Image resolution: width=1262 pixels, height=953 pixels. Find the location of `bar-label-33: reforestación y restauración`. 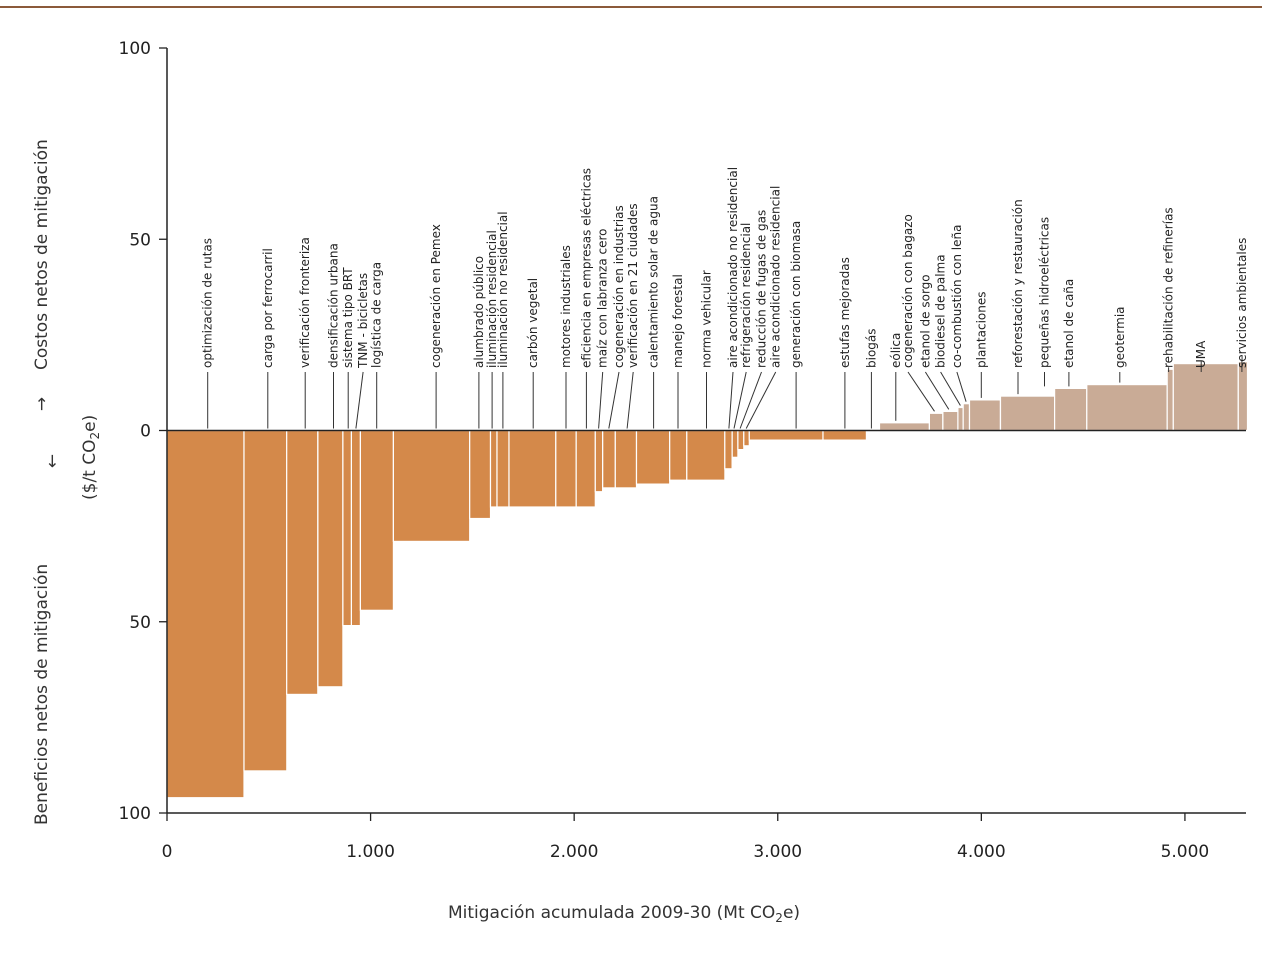

bar-label-33: reforestación y restauración is located at coordinates (1018, 283).